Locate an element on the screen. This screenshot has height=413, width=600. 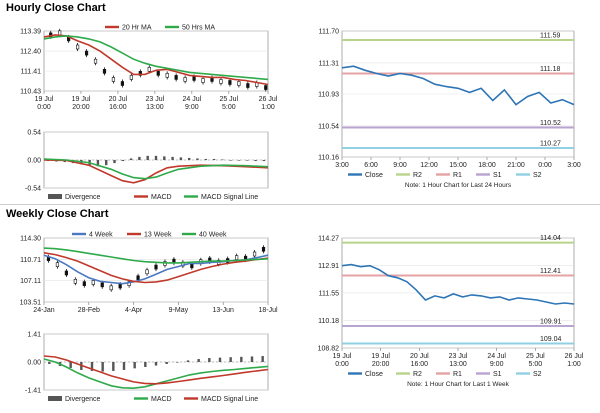
legend-label: MACD Signal Line is located at coordinates (229, 197).